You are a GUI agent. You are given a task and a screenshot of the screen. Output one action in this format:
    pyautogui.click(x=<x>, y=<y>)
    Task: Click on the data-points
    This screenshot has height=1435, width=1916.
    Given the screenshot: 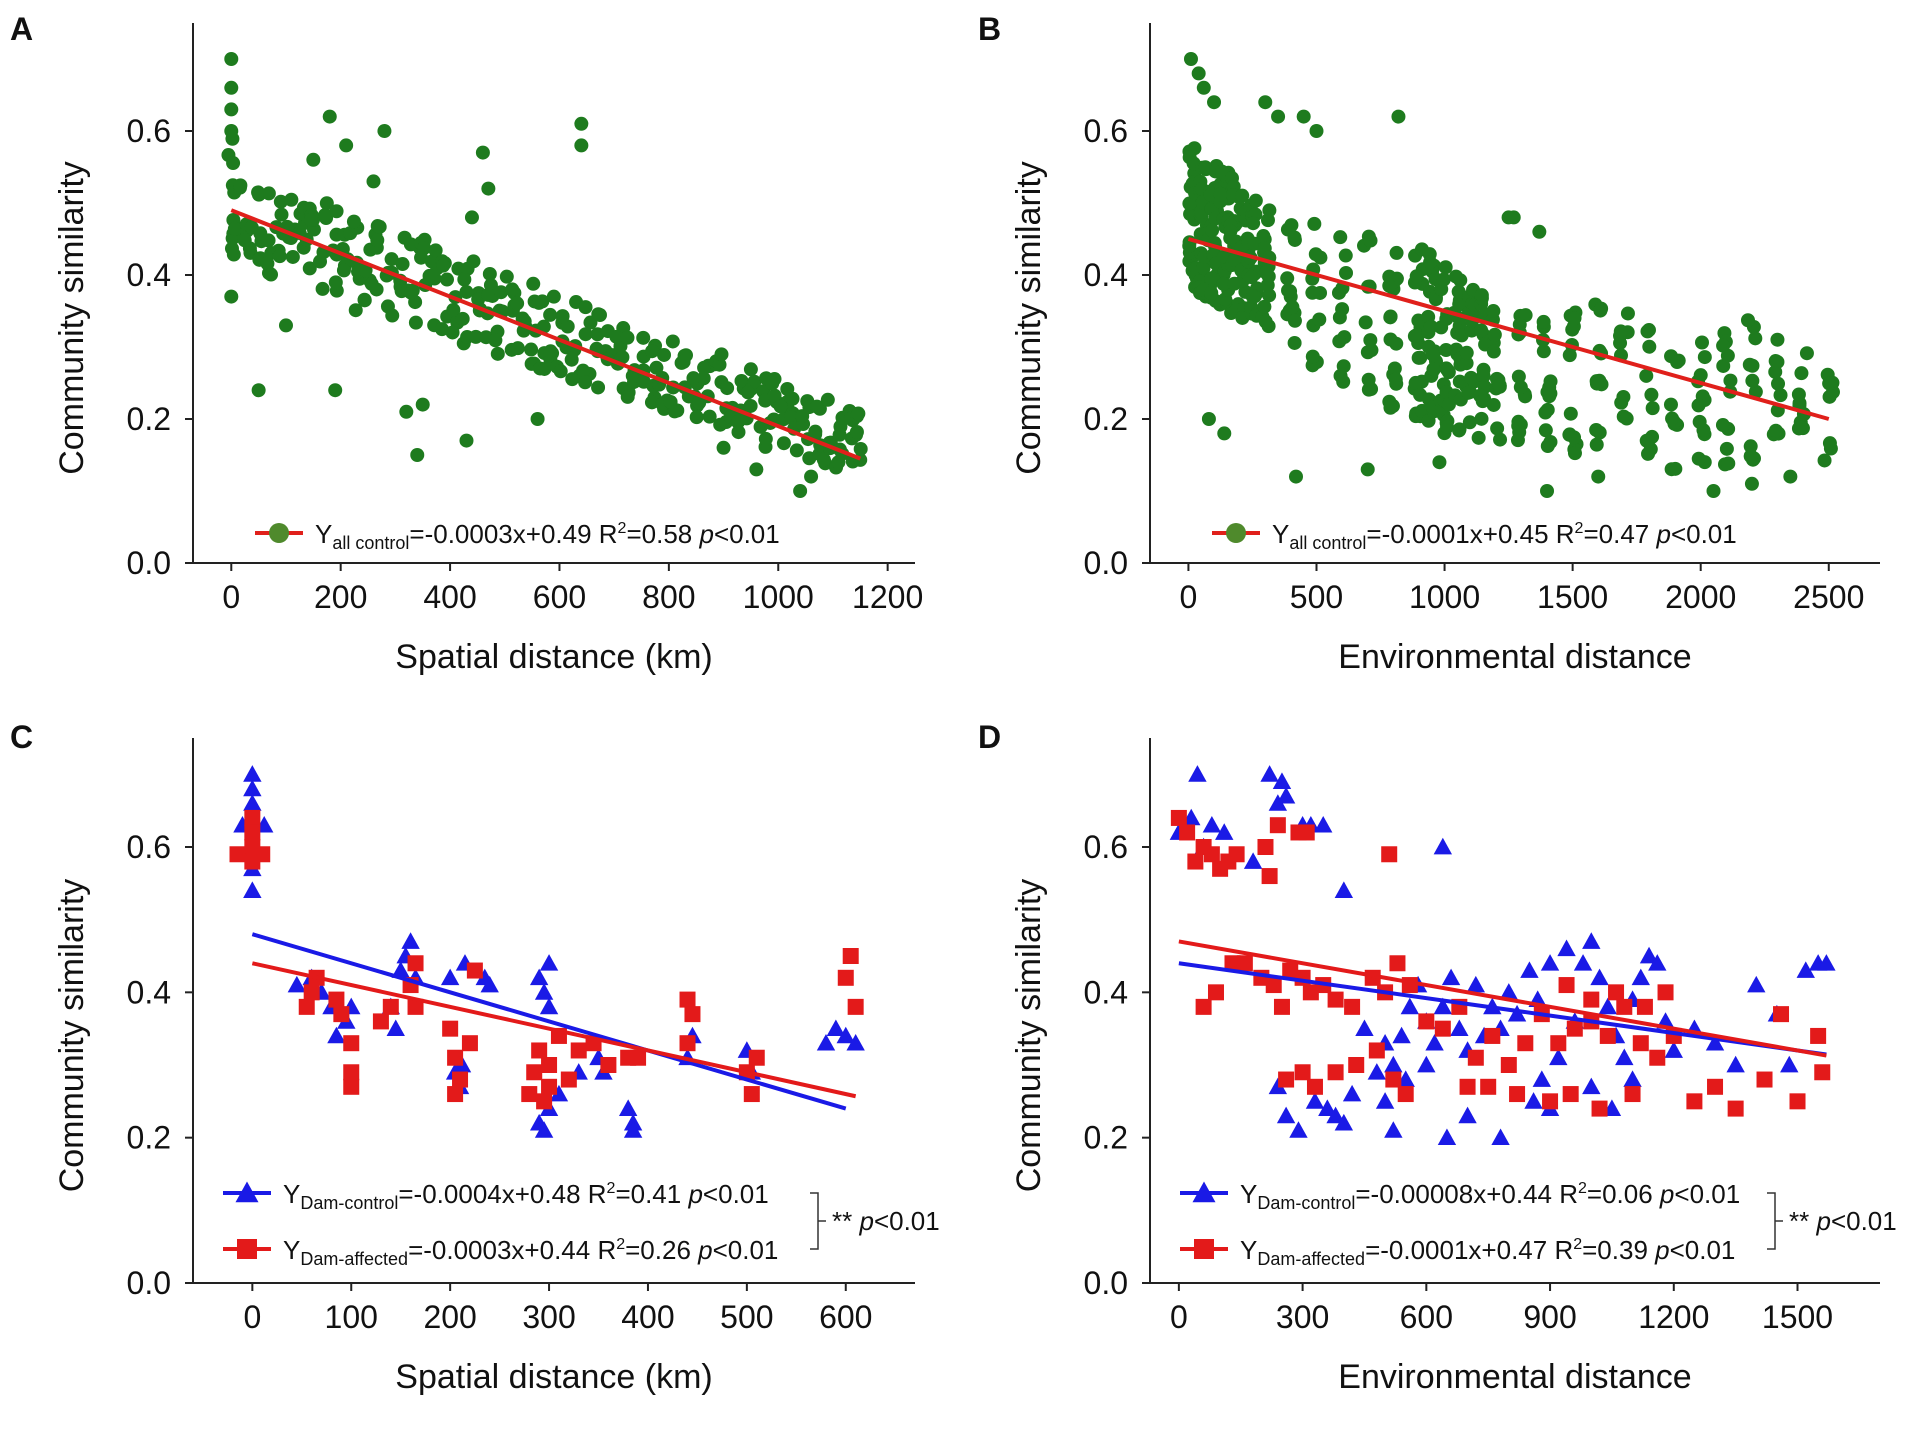 What is the action you would take?
    pyautogui.click(x=547, y=951)
    